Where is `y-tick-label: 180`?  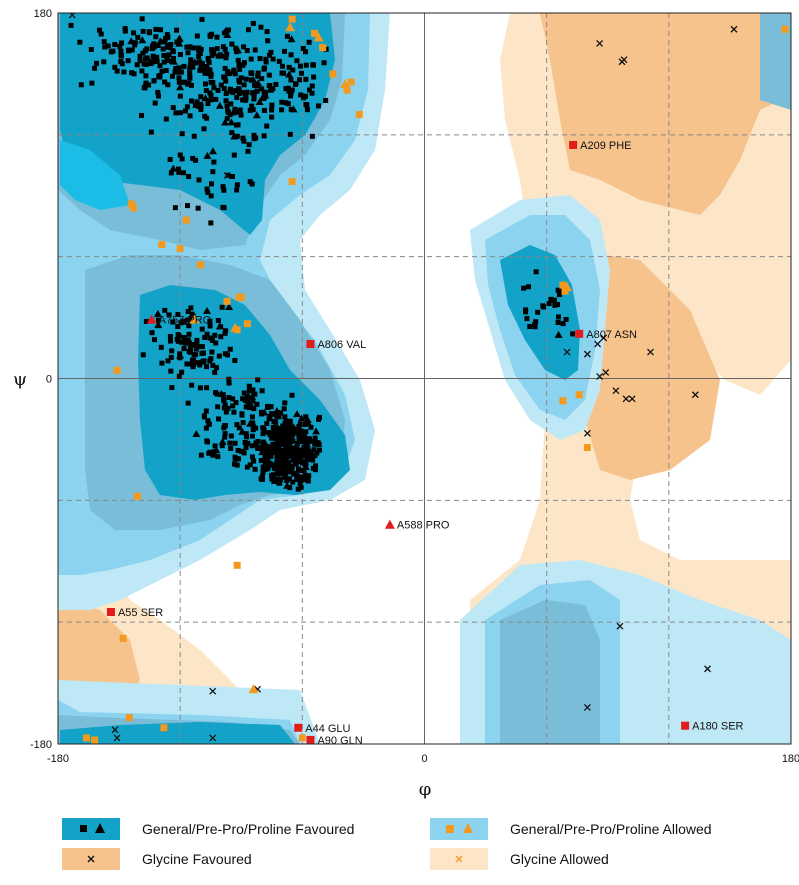
y-tick-label: 180 is located at coordinates (43, 14).